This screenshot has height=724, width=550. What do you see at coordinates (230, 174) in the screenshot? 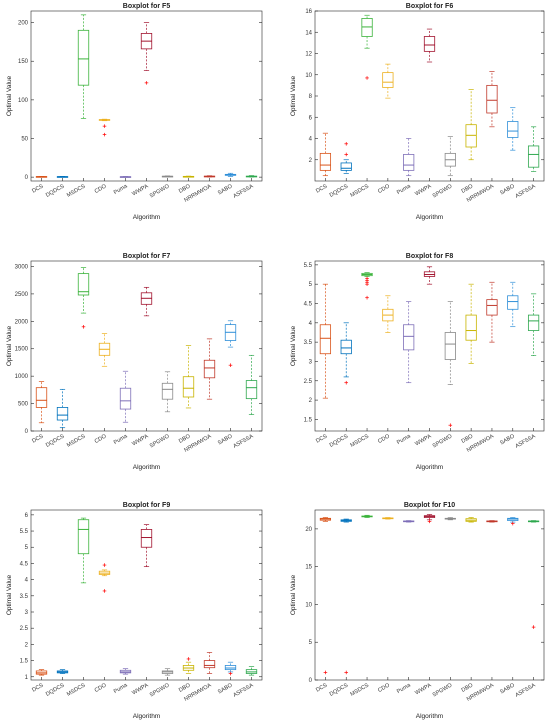
I see `box-sabo` at bounding box center [230, 174].